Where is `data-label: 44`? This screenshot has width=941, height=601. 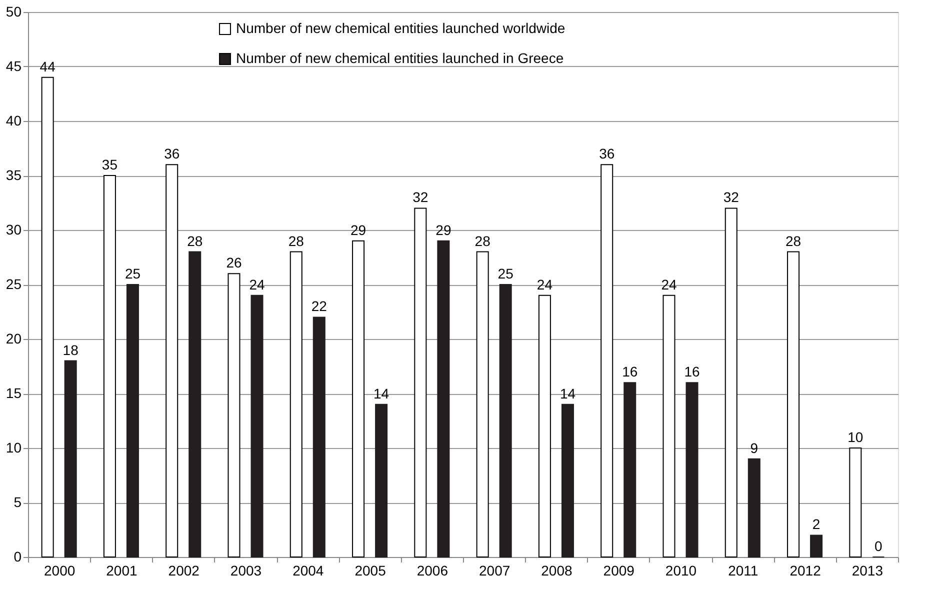 data-label: 44 is located at coordinates (48, 66).